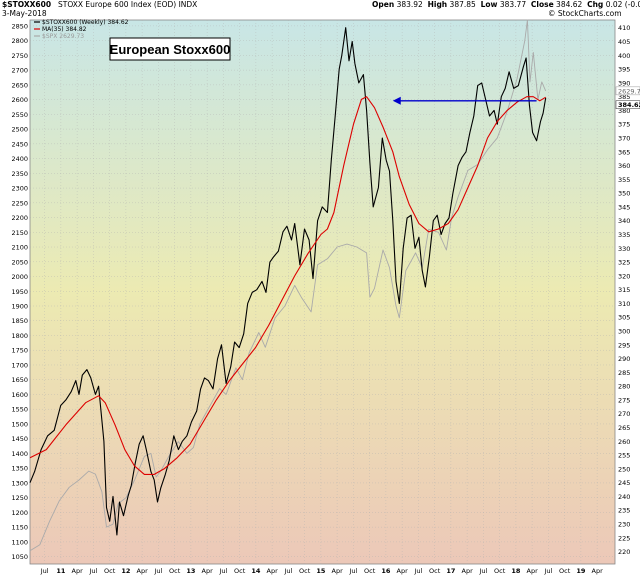 The height and width of the screenshot is (576, 640). Describe the element at coordinates (624, 249) in the screenshot. I see `right-tick-label: 330` at that location.